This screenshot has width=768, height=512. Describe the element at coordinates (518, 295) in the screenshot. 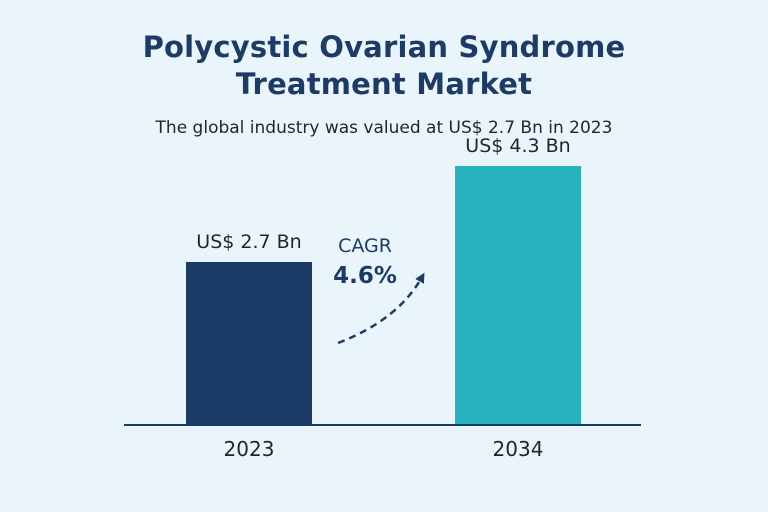

I see `bar-2034` at that location.